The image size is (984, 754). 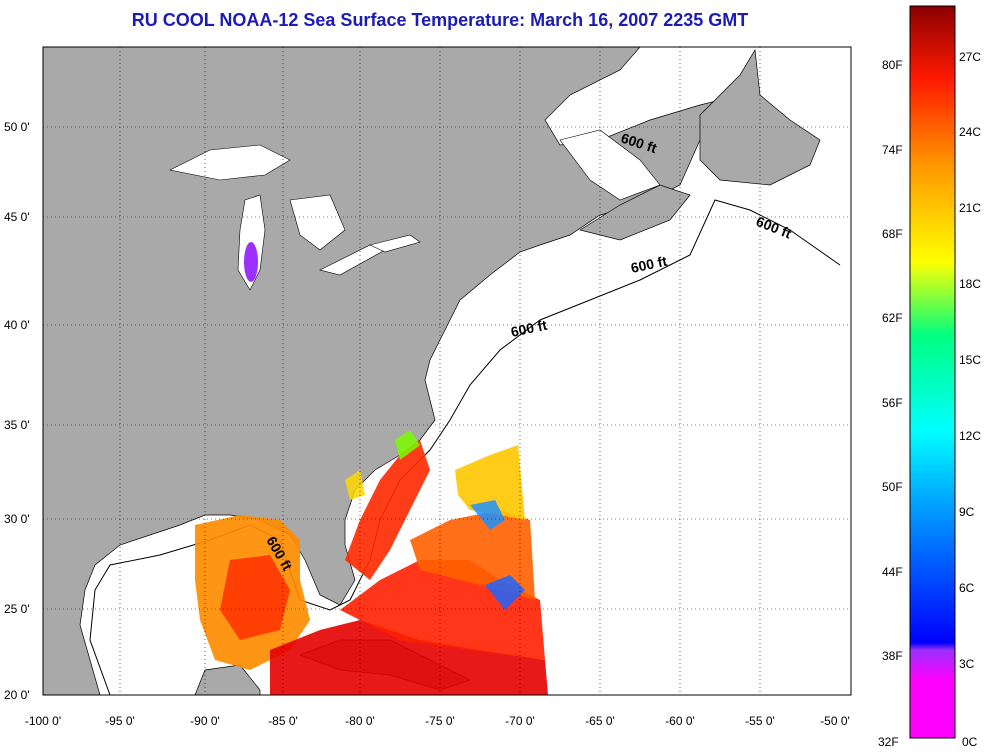 What do you see at coordinates (835, 721) in the screenshot?
I see `lon-label-50: -50 0'` at bounding box center [835, 721].